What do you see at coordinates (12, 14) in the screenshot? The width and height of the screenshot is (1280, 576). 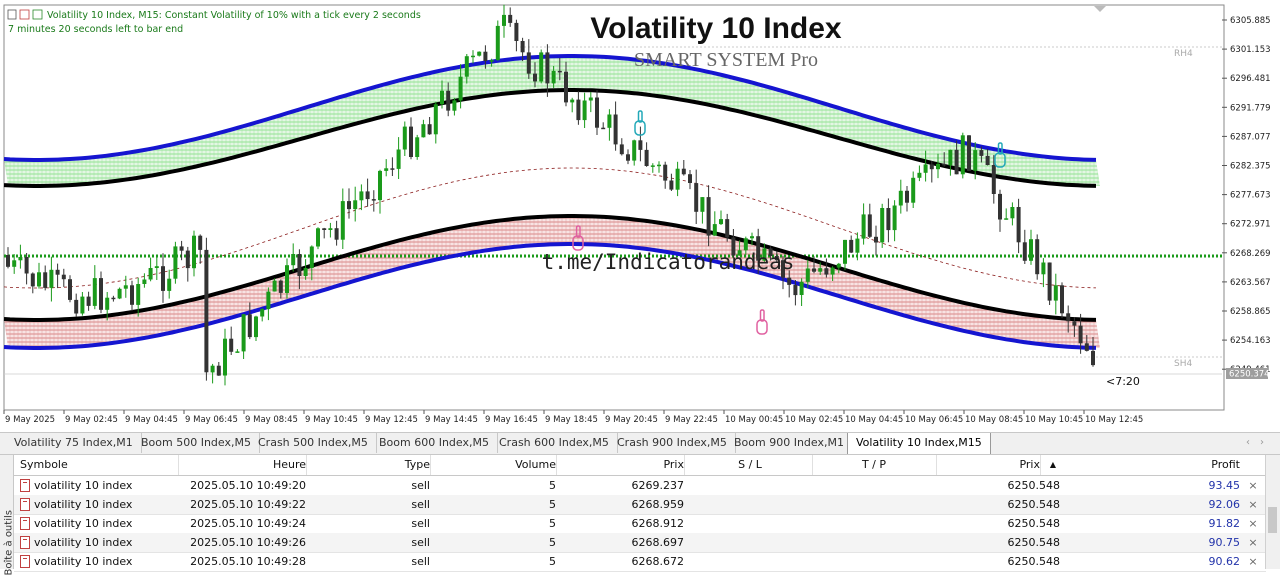 I see `chart-menu-icon` at bounding box center [12, 14].